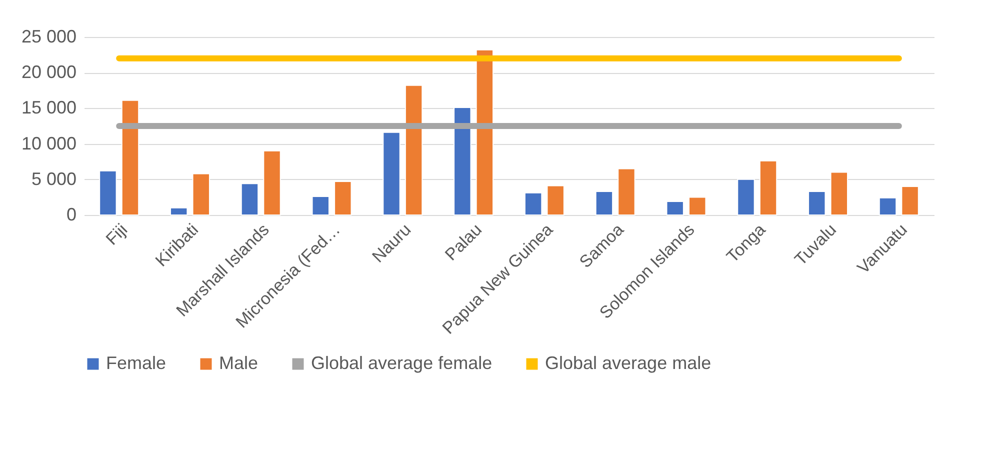  What do you see at coordinates (71, 214) in the screenshot?
I see `y-tick-label: 0` at bounding box center [71, 214].